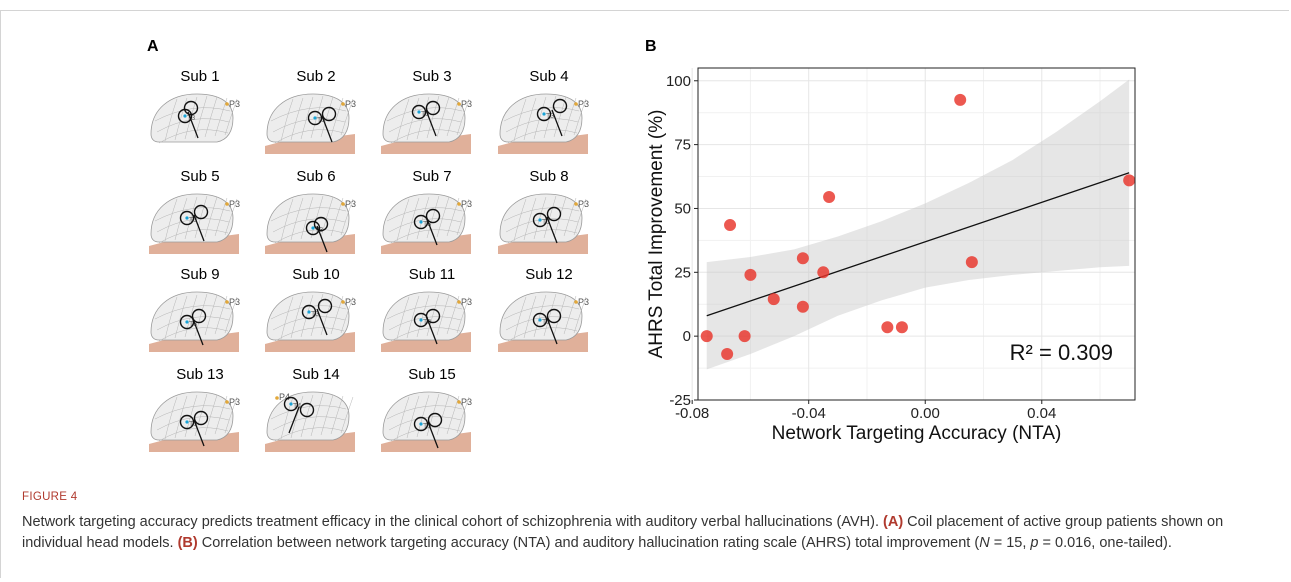 The image size is (1291, 582). What do you see at coordinates (187, 543) in the screenshot?
I see `caption-b-tag: (B)` at bounding box center [187, 543].